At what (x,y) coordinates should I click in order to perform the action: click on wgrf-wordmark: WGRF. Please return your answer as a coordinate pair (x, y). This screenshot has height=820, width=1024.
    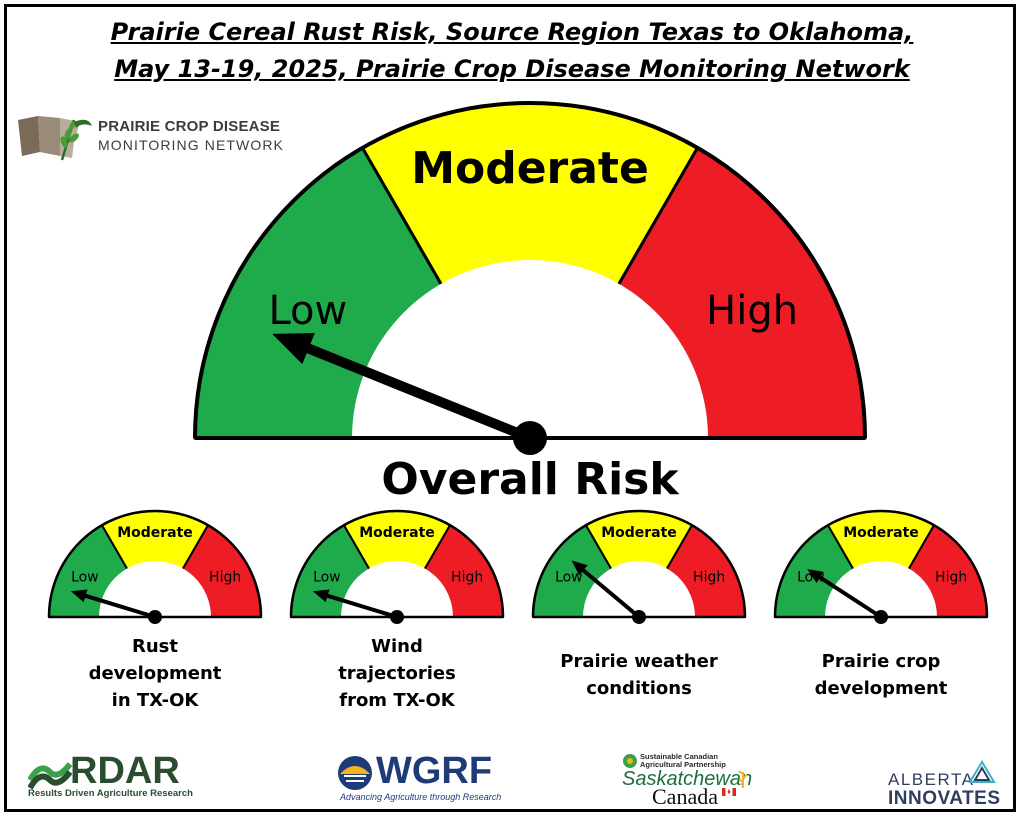
    Looking at the image, I should click on (434, 771).